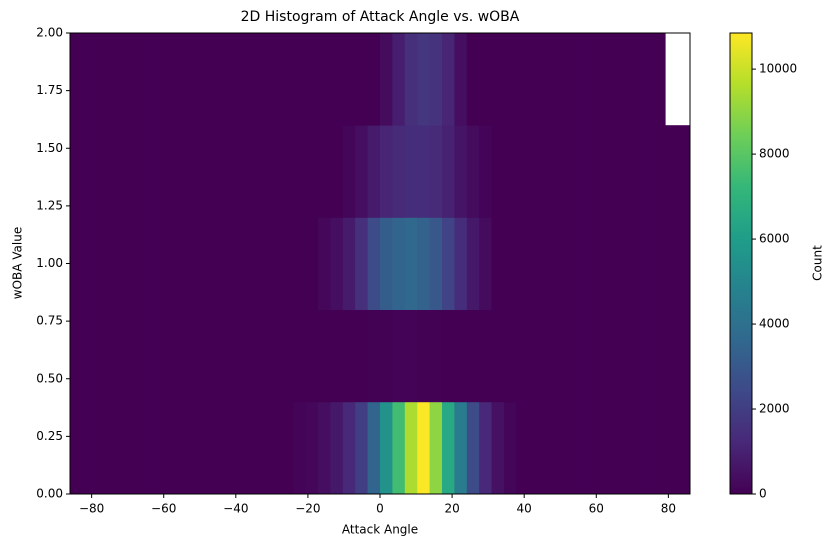  I want to click on y-tick-label: 1.25, so click(49, 205).